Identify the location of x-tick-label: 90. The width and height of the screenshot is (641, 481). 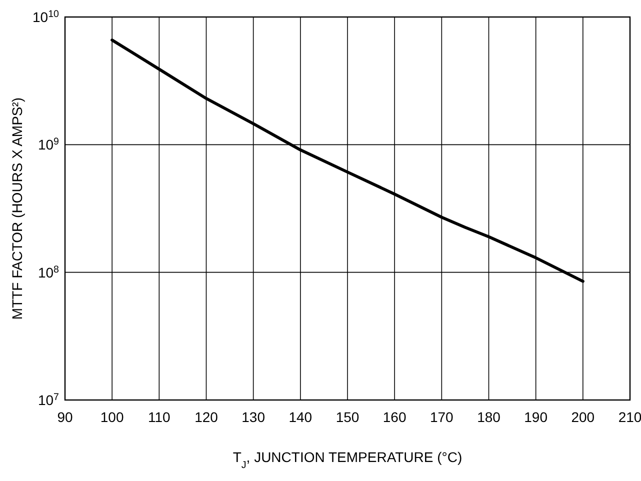
(65, 417).